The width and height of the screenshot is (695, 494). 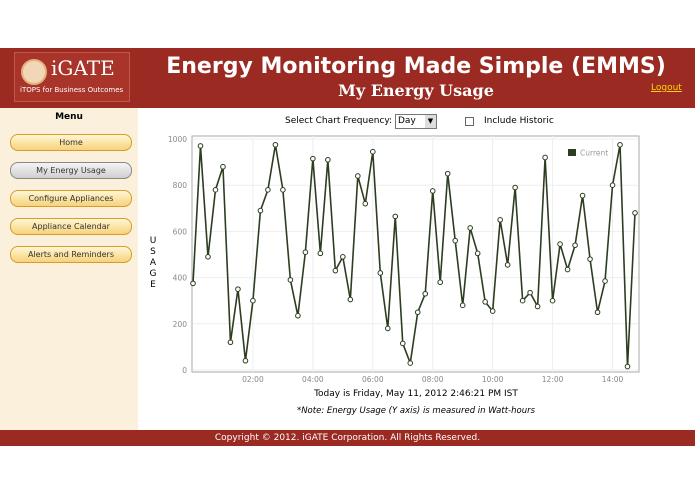 I want to click on logo: iGATE iTOPS for Business Outcomes, so click(x=72, y=77).